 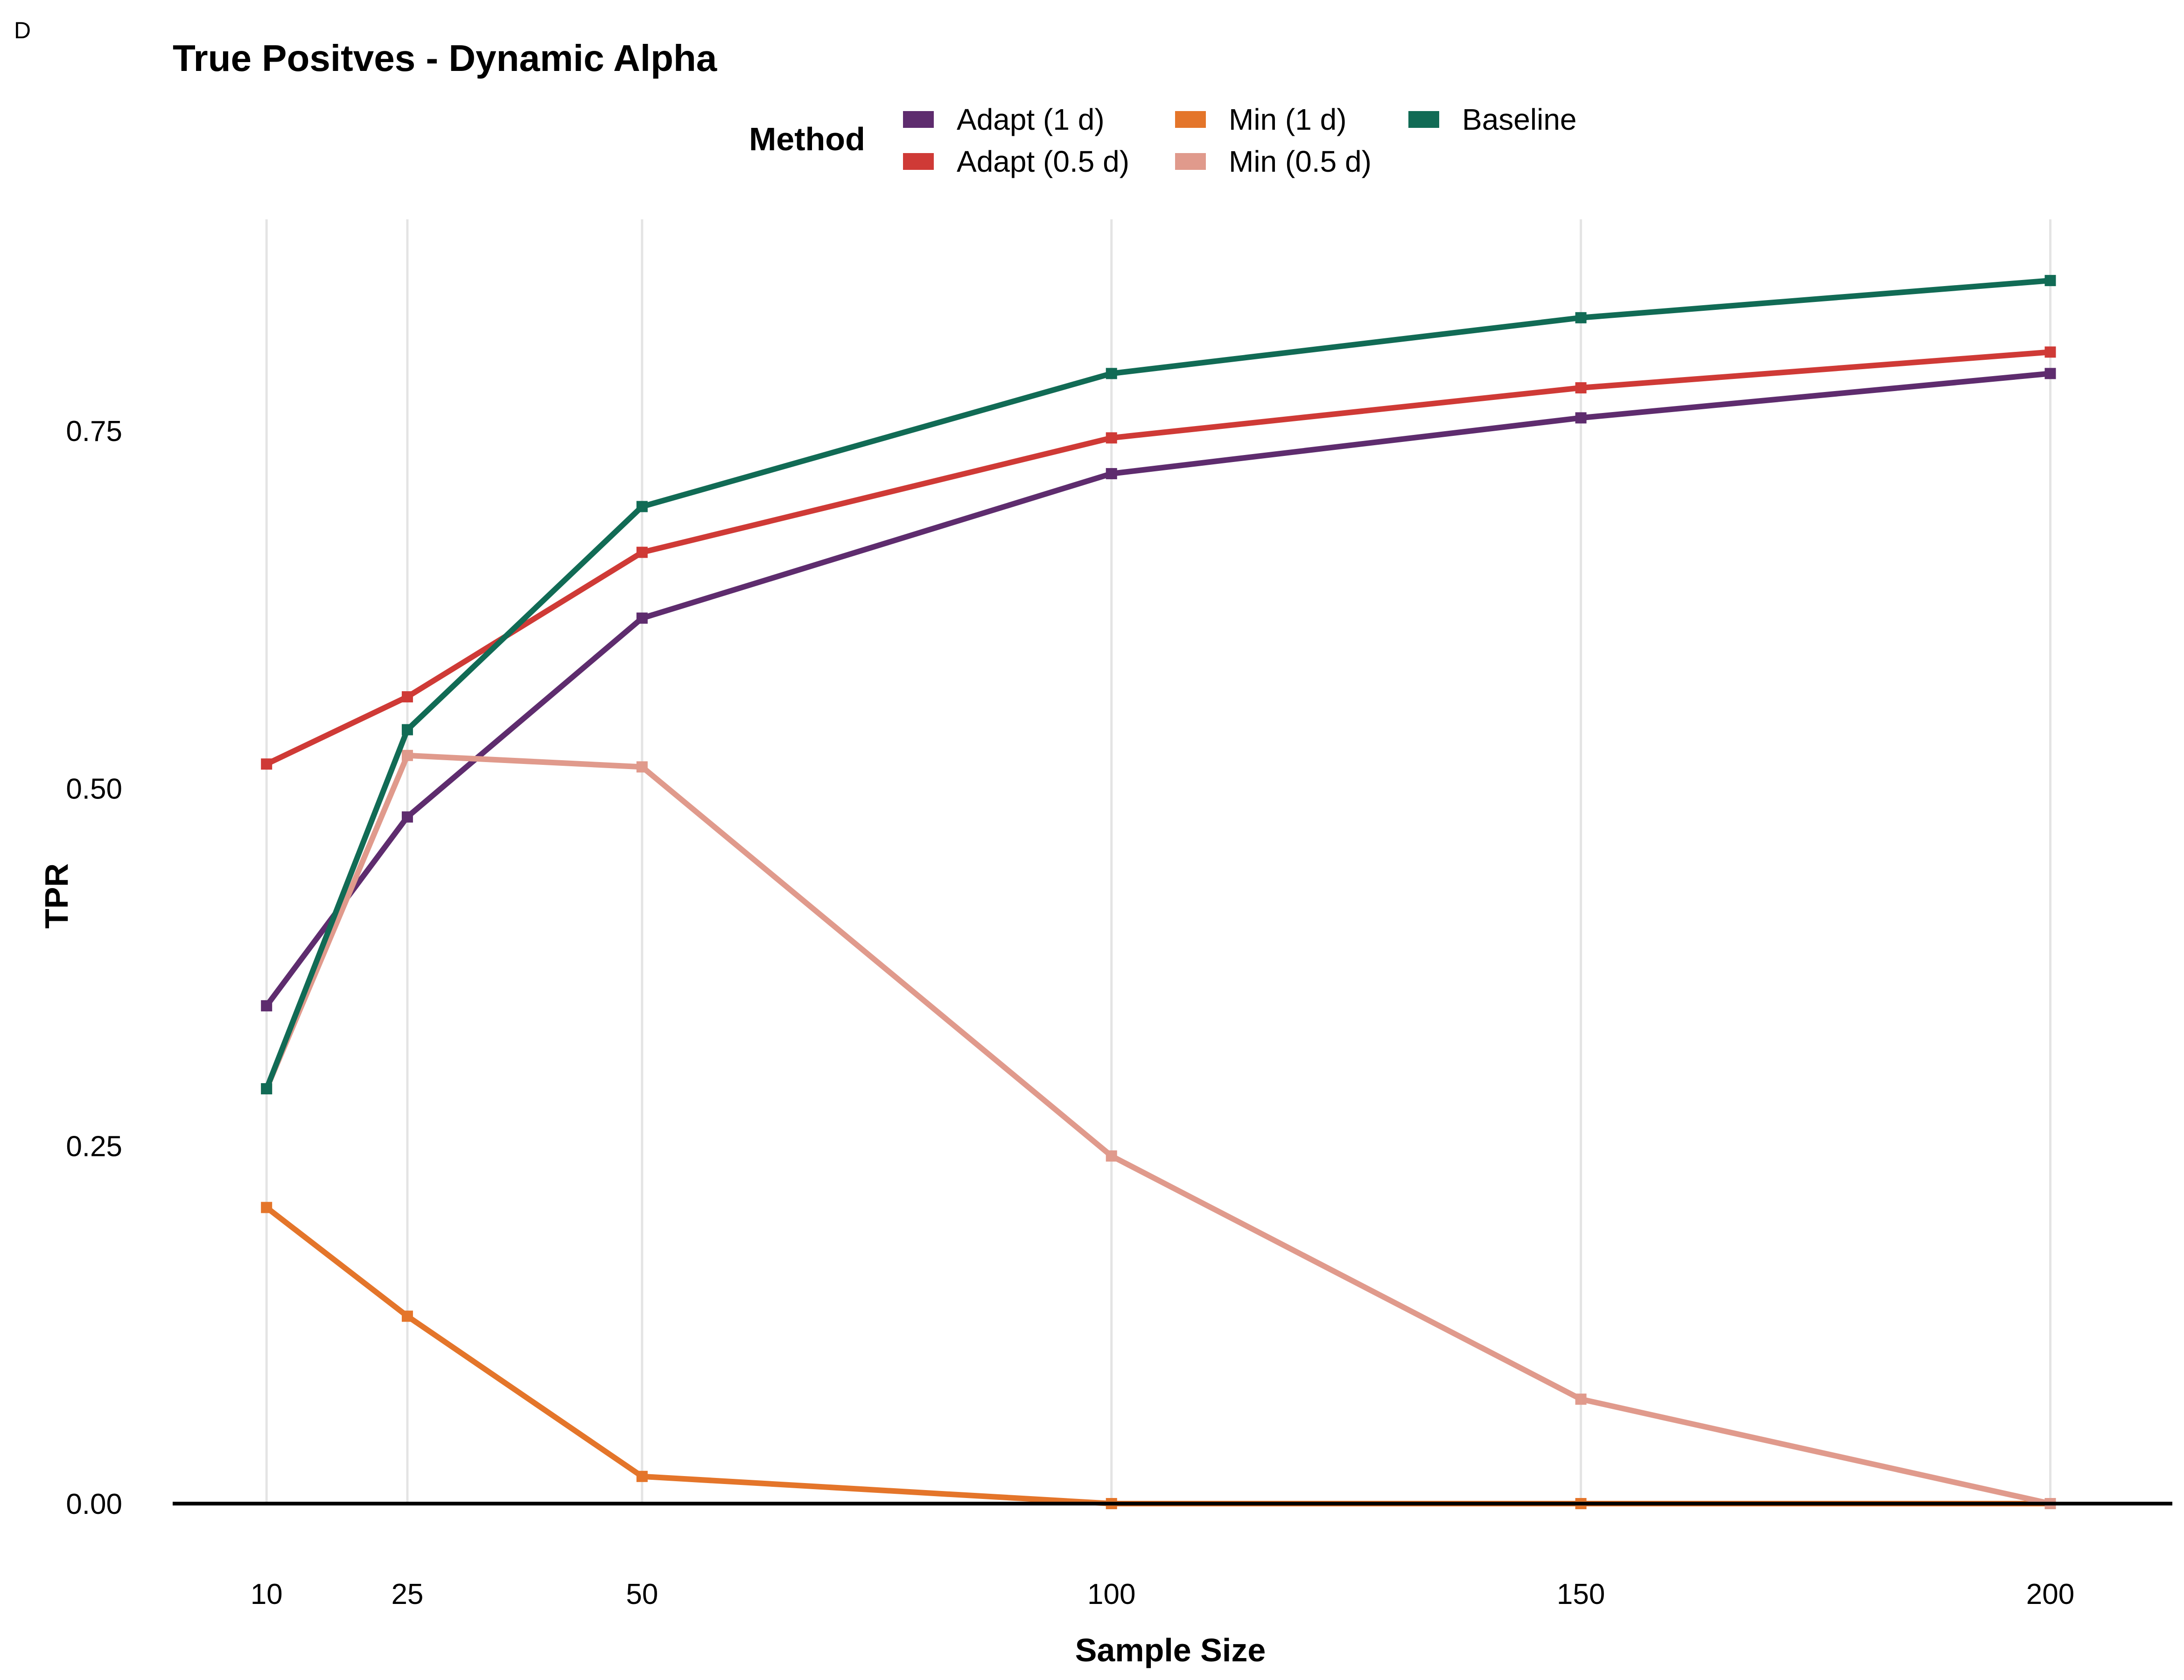 What do you see at coordinates (1111, 1594) in the screenshot?
I see `x-tick-label: 100` at bounding box center [1111, 1594].